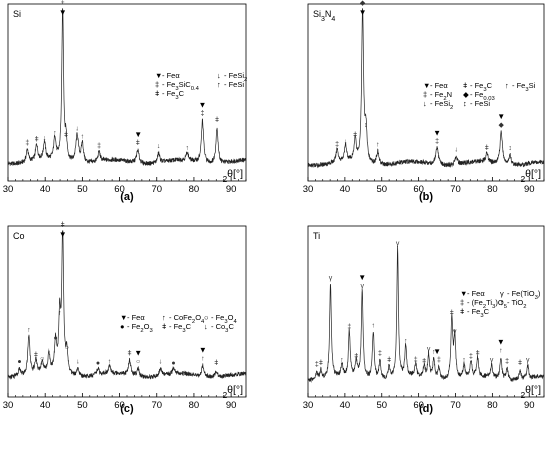  I want to click on phase-marker: ↕, so click(366, 125).